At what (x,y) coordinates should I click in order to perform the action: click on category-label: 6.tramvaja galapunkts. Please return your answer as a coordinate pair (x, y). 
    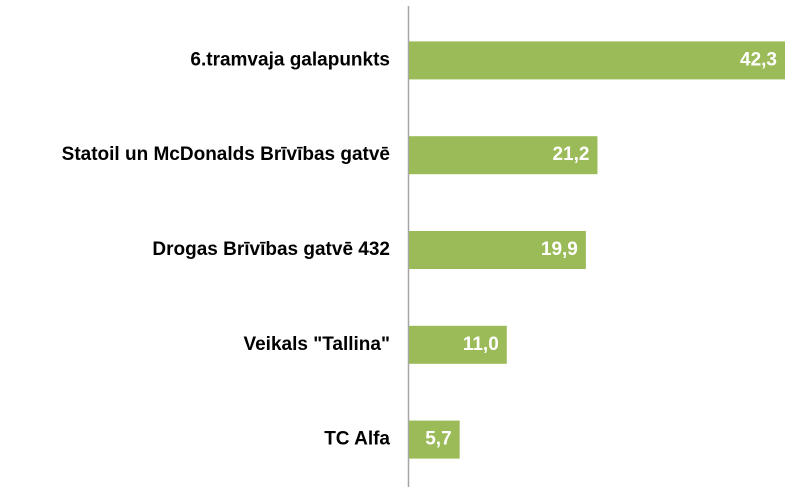
    Looking at the image, I should click on (290, 59).